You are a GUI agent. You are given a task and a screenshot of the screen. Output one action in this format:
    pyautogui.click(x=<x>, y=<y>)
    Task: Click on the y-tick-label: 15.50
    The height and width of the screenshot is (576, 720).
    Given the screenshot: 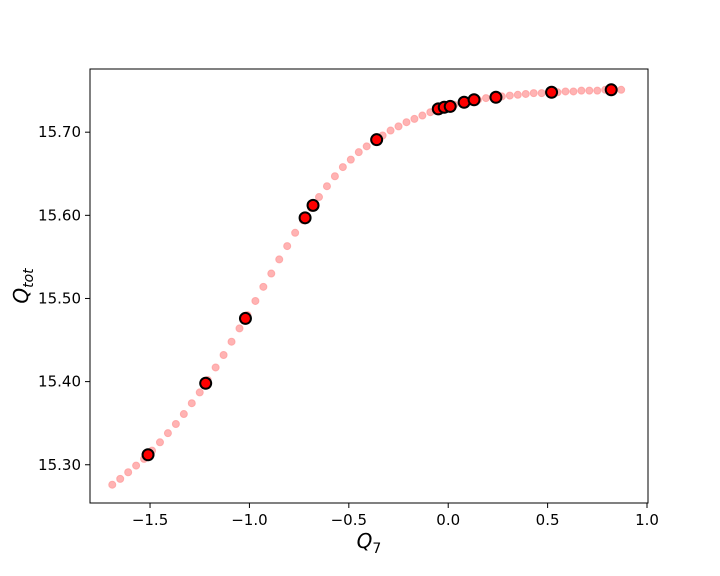 What is the action you would take?
    pyautogui.click(x=59, y=298)
    